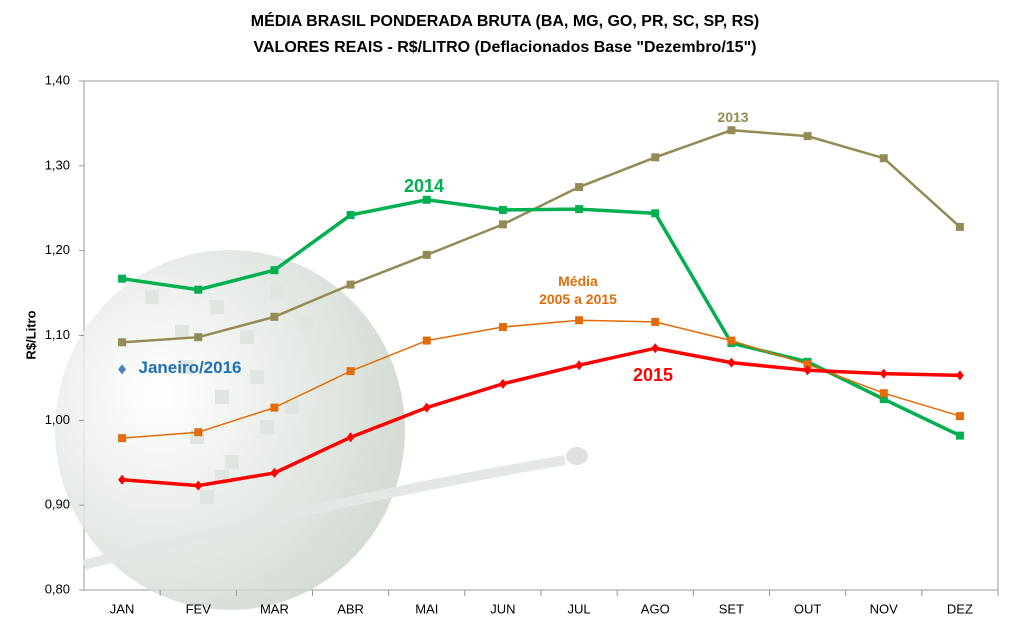 The image size is (1012, 626). I want to click on series-label: Janeiro/2016, so click(190, 367).